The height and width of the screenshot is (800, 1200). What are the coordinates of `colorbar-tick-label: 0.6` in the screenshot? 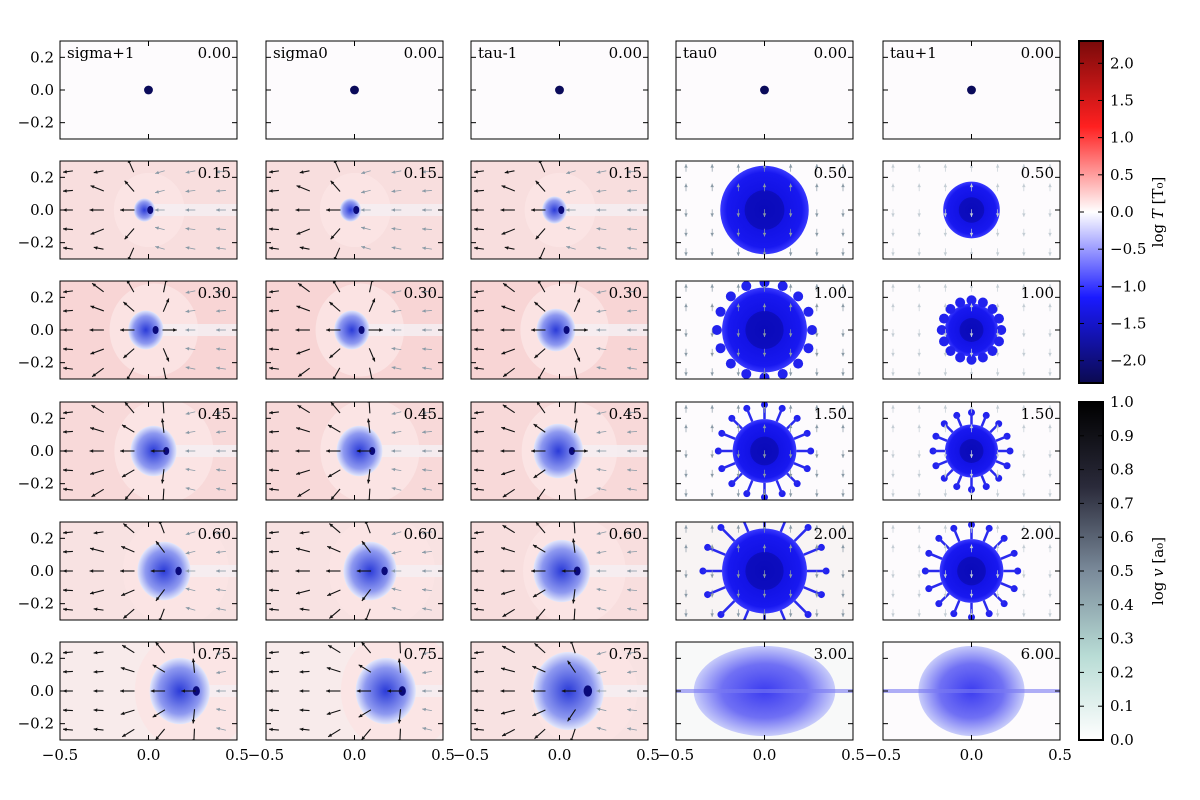 It's located at (1122, 537).